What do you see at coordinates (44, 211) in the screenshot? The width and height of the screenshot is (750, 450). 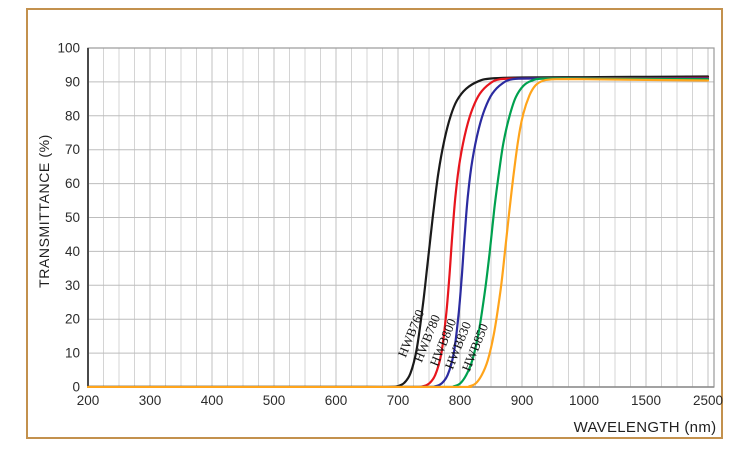 I see `y-axis-title: TRANSMITTANCE (%)` at bounding box center [44, 211].